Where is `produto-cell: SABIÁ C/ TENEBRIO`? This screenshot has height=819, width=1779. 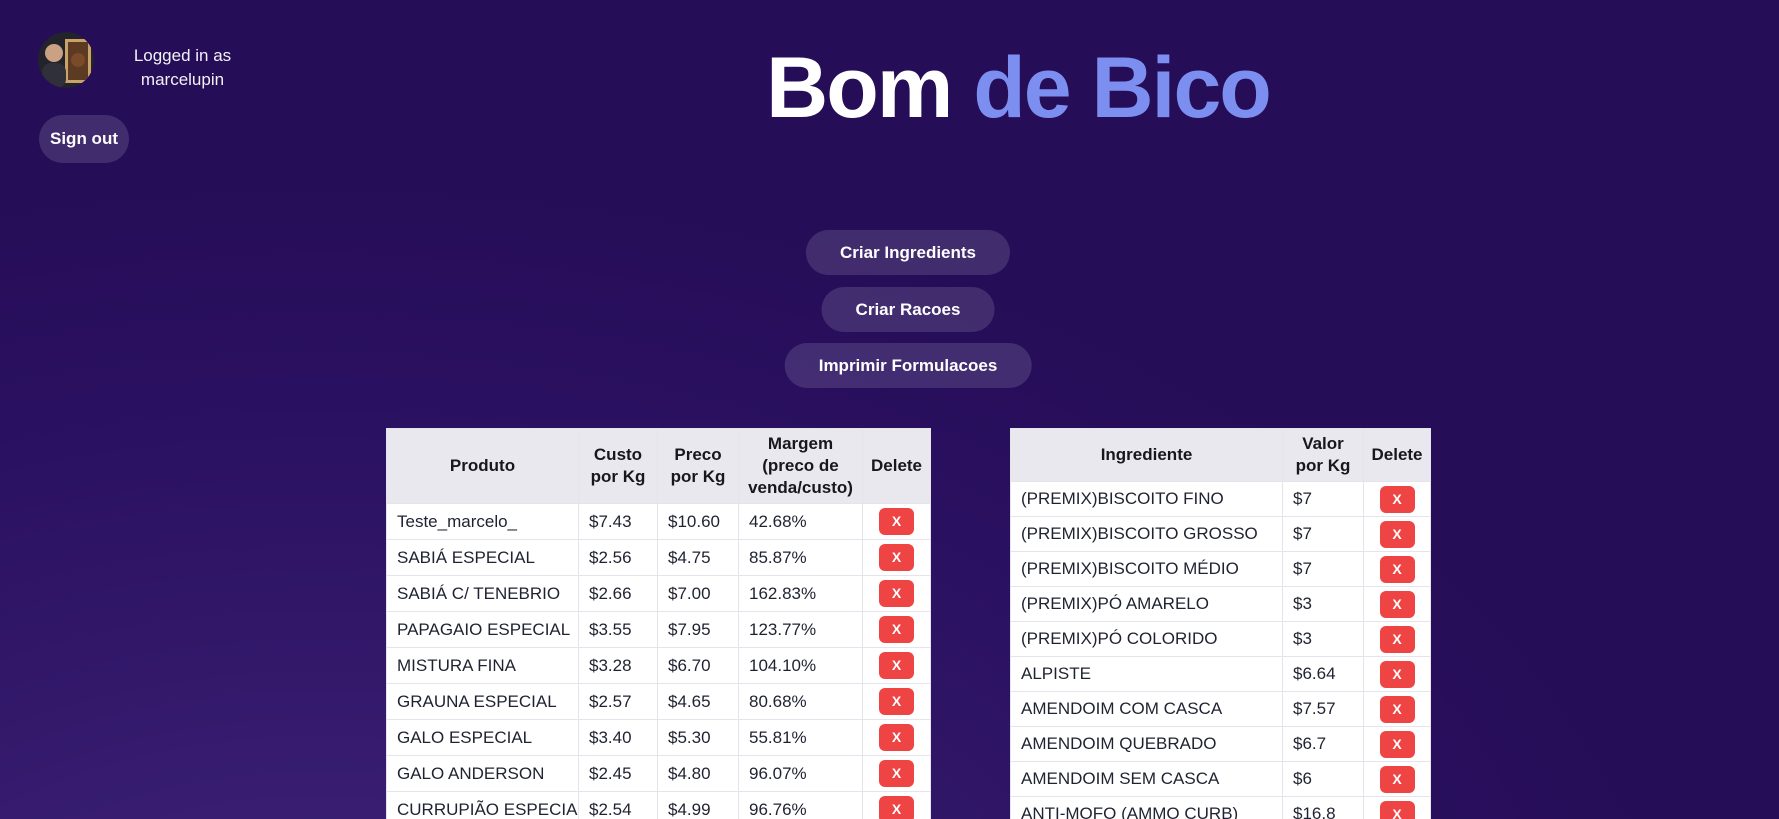 produto-cell: SABIÁ C/ TENEBRIO is located at coordinates (482, 593).